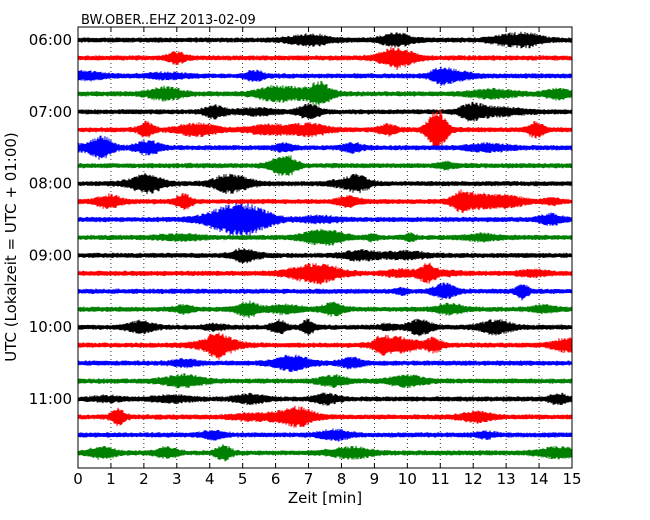  I want to click on y-axis-label: UTC (Lokalzeit = UTC + 01:00), so click(11, 247).